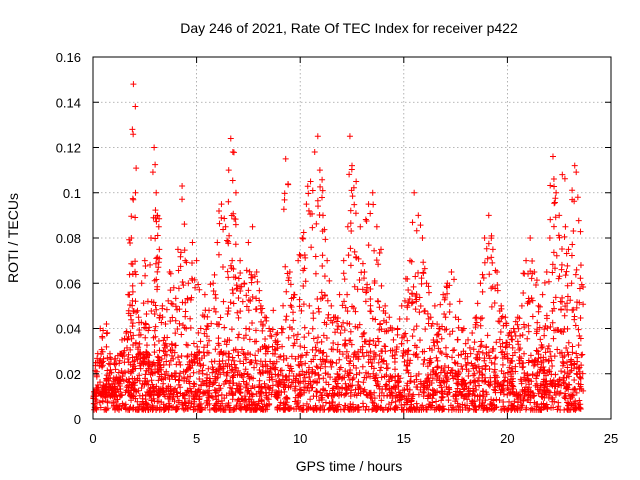  Describe the element at coordinates (13, 238) in the screenshot. I see `y-axis-label: ROTI / TECUs` at that location.